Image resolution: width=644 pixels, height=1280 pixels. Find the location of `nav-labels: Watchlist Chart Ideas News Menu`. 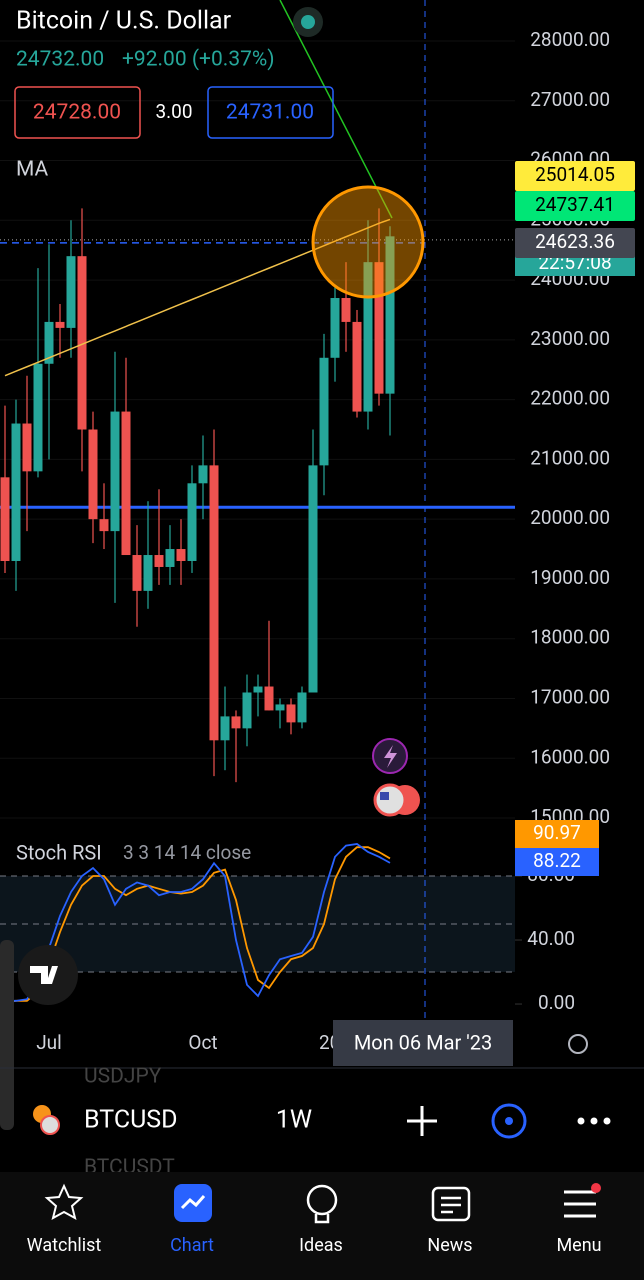

nav-labels: Watchlist Chart Ideas News Menu is located at coordinates (314, 1245).